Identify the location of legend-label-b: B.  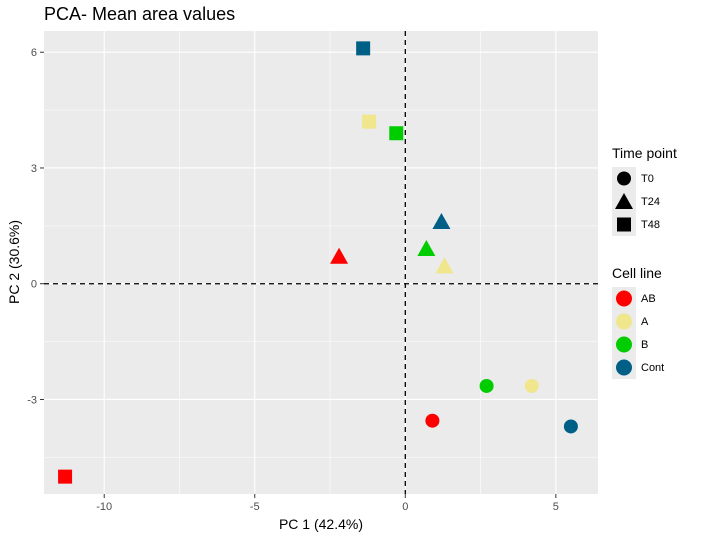
(645, 344).